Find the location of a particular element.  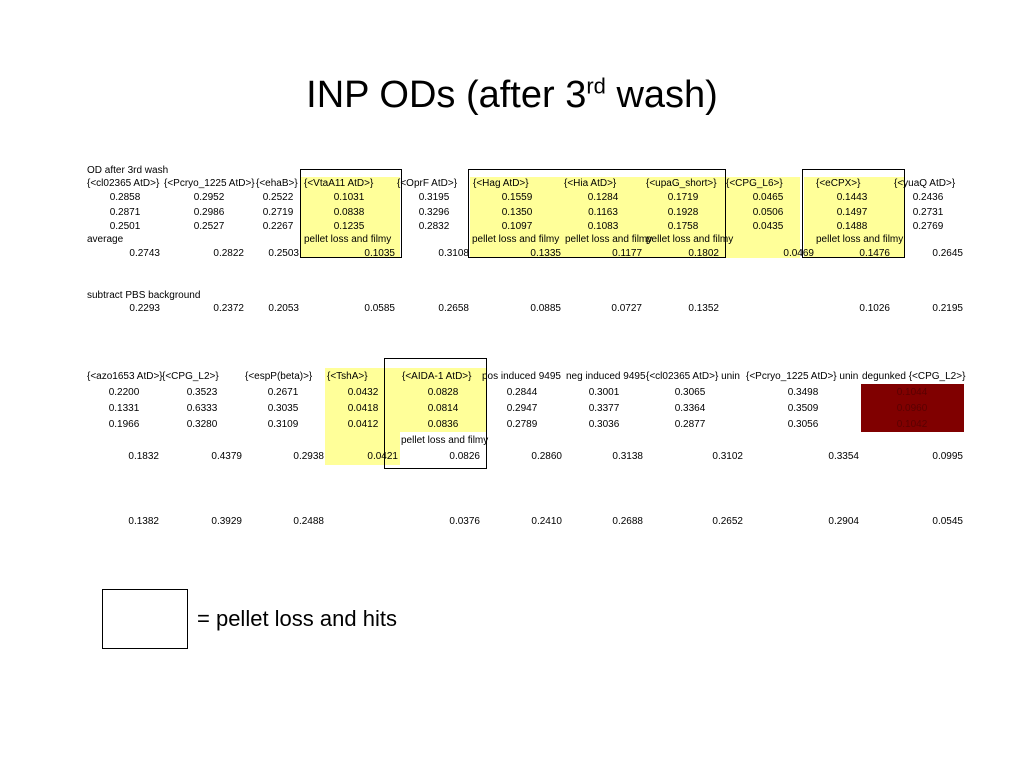

table2-header: {<CPG_L2>} is located at coordinates (190, 376).